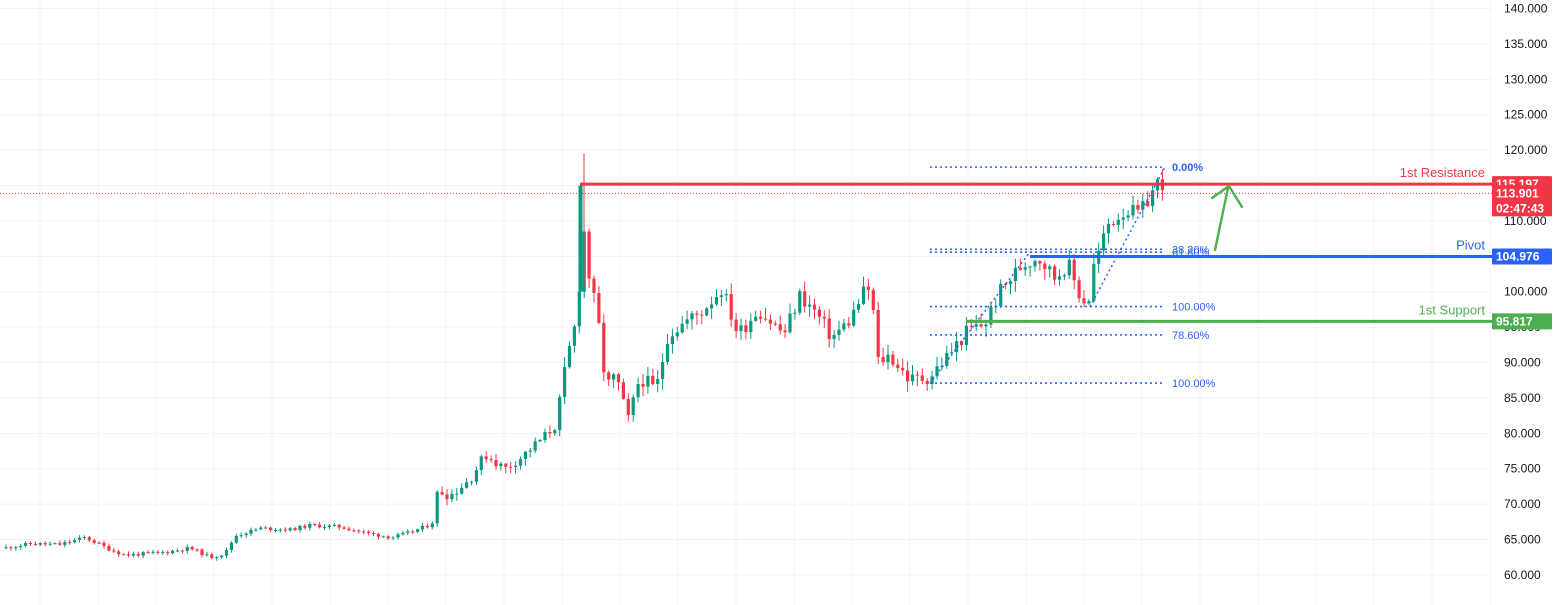 Image resolution: width=1559 pixels, height=605 pixels. I want to click on price-tick-label: 100.000, so click(1526, 292).